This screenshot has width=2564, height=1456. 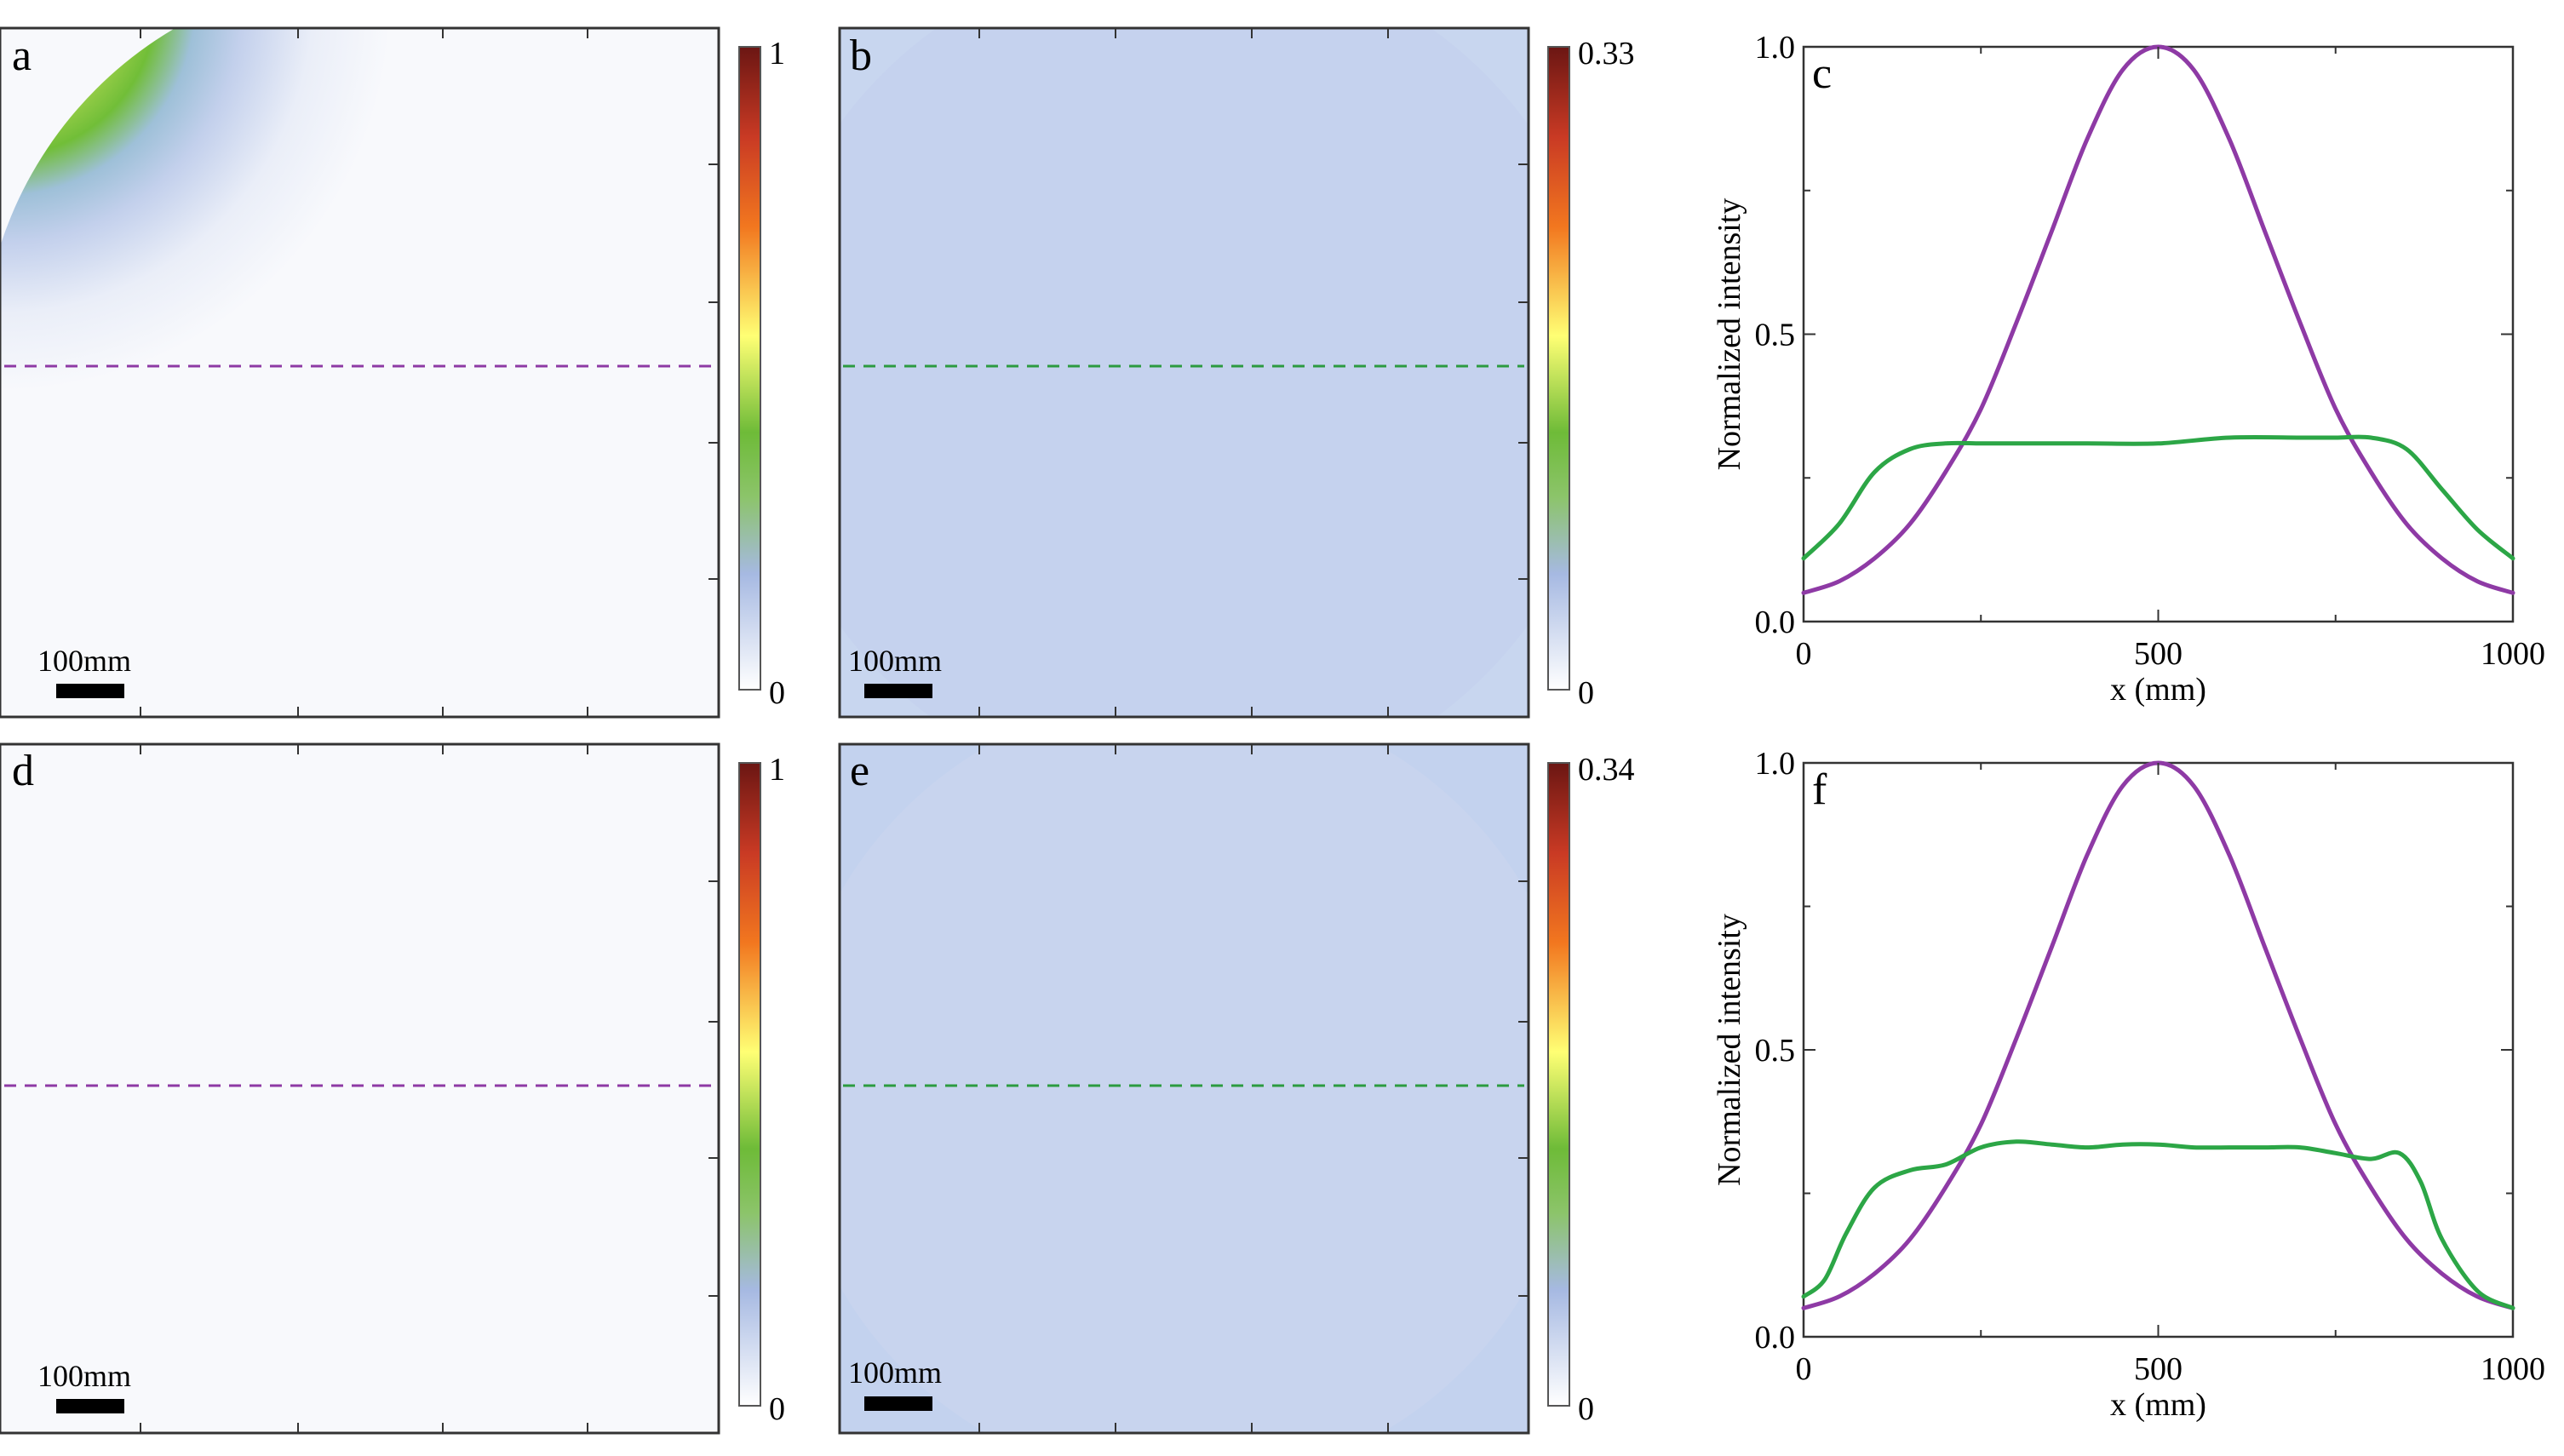 I want to click on chart-c-series-gaussian, so click(x=2158, y=319).